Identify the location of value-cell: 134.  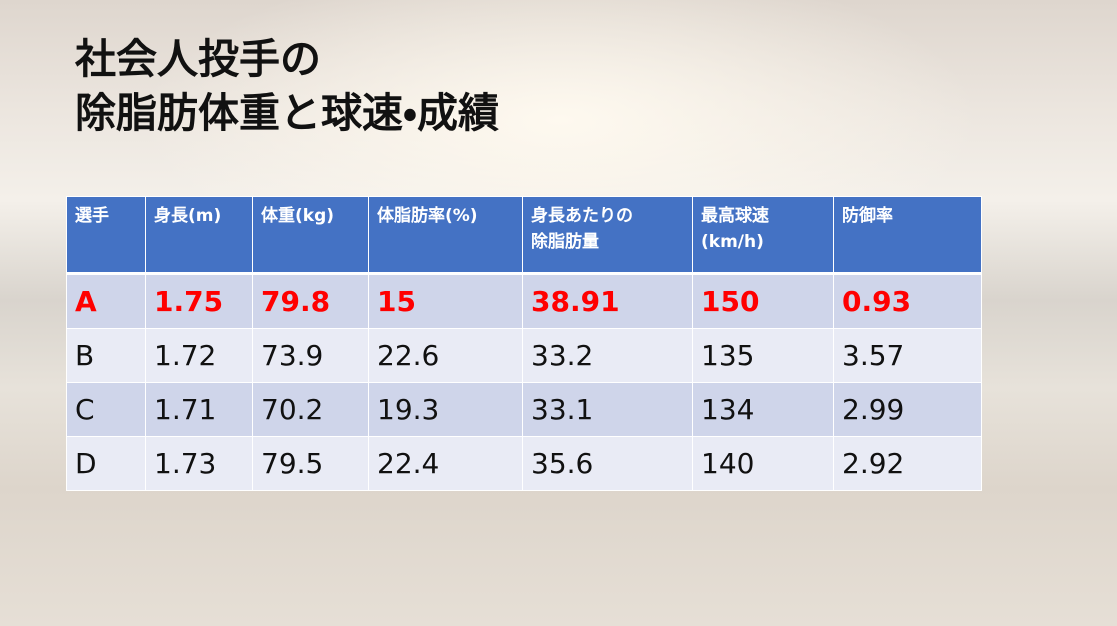
(763, 409).